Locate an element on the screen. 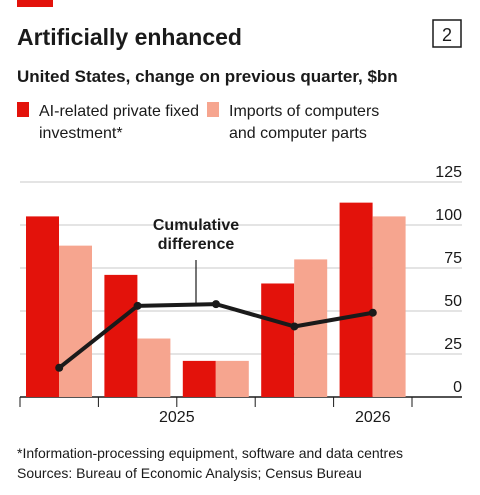 The height and width of the screenshot is (495, 480). legend-label: AI-related private fixed investment* is located at coordinates (119, 122).